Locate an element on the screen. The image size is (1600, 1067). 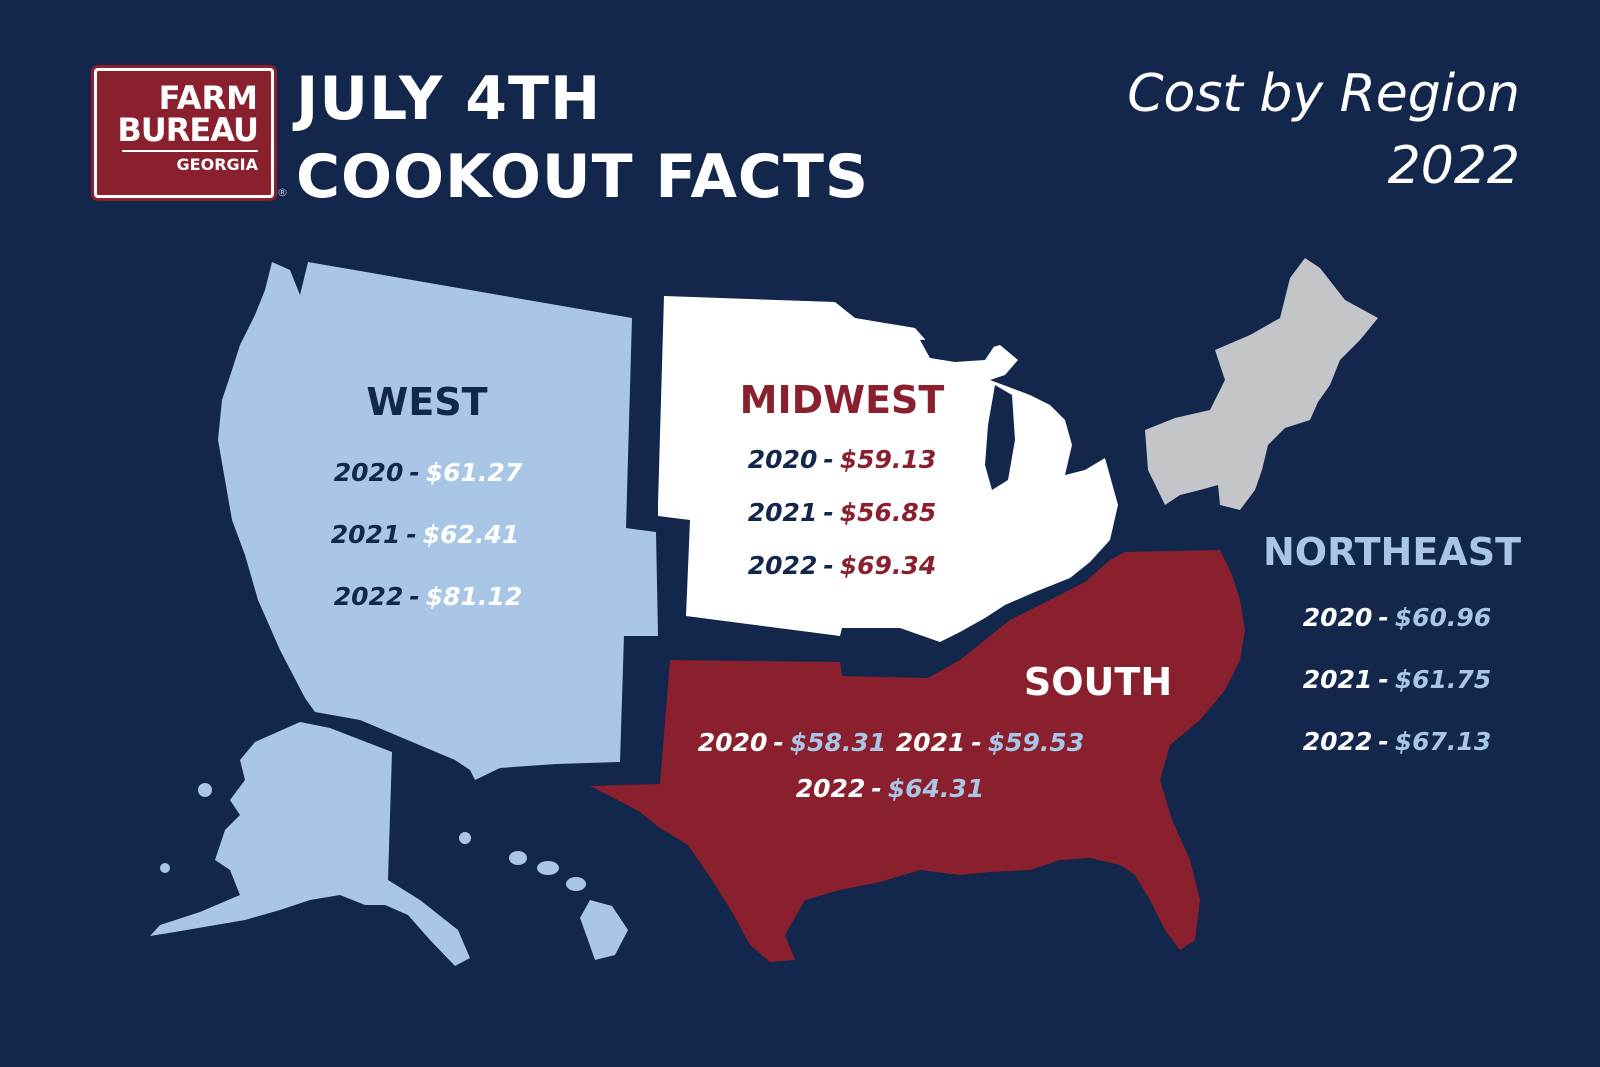
row-price: $60.96 is located at coordinates (1443, 617).